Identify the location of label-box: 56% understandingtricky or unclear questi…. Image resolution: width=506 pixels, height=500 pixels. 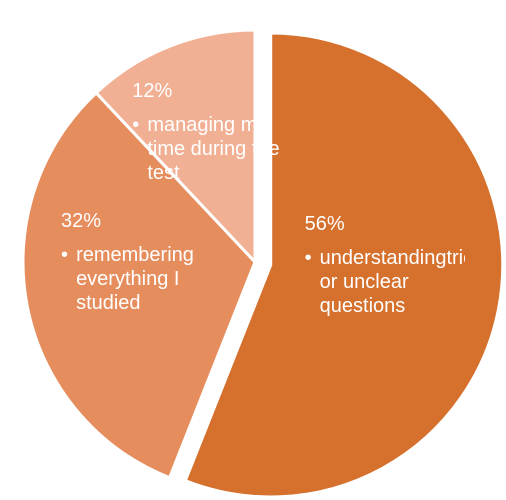
(385, 265).